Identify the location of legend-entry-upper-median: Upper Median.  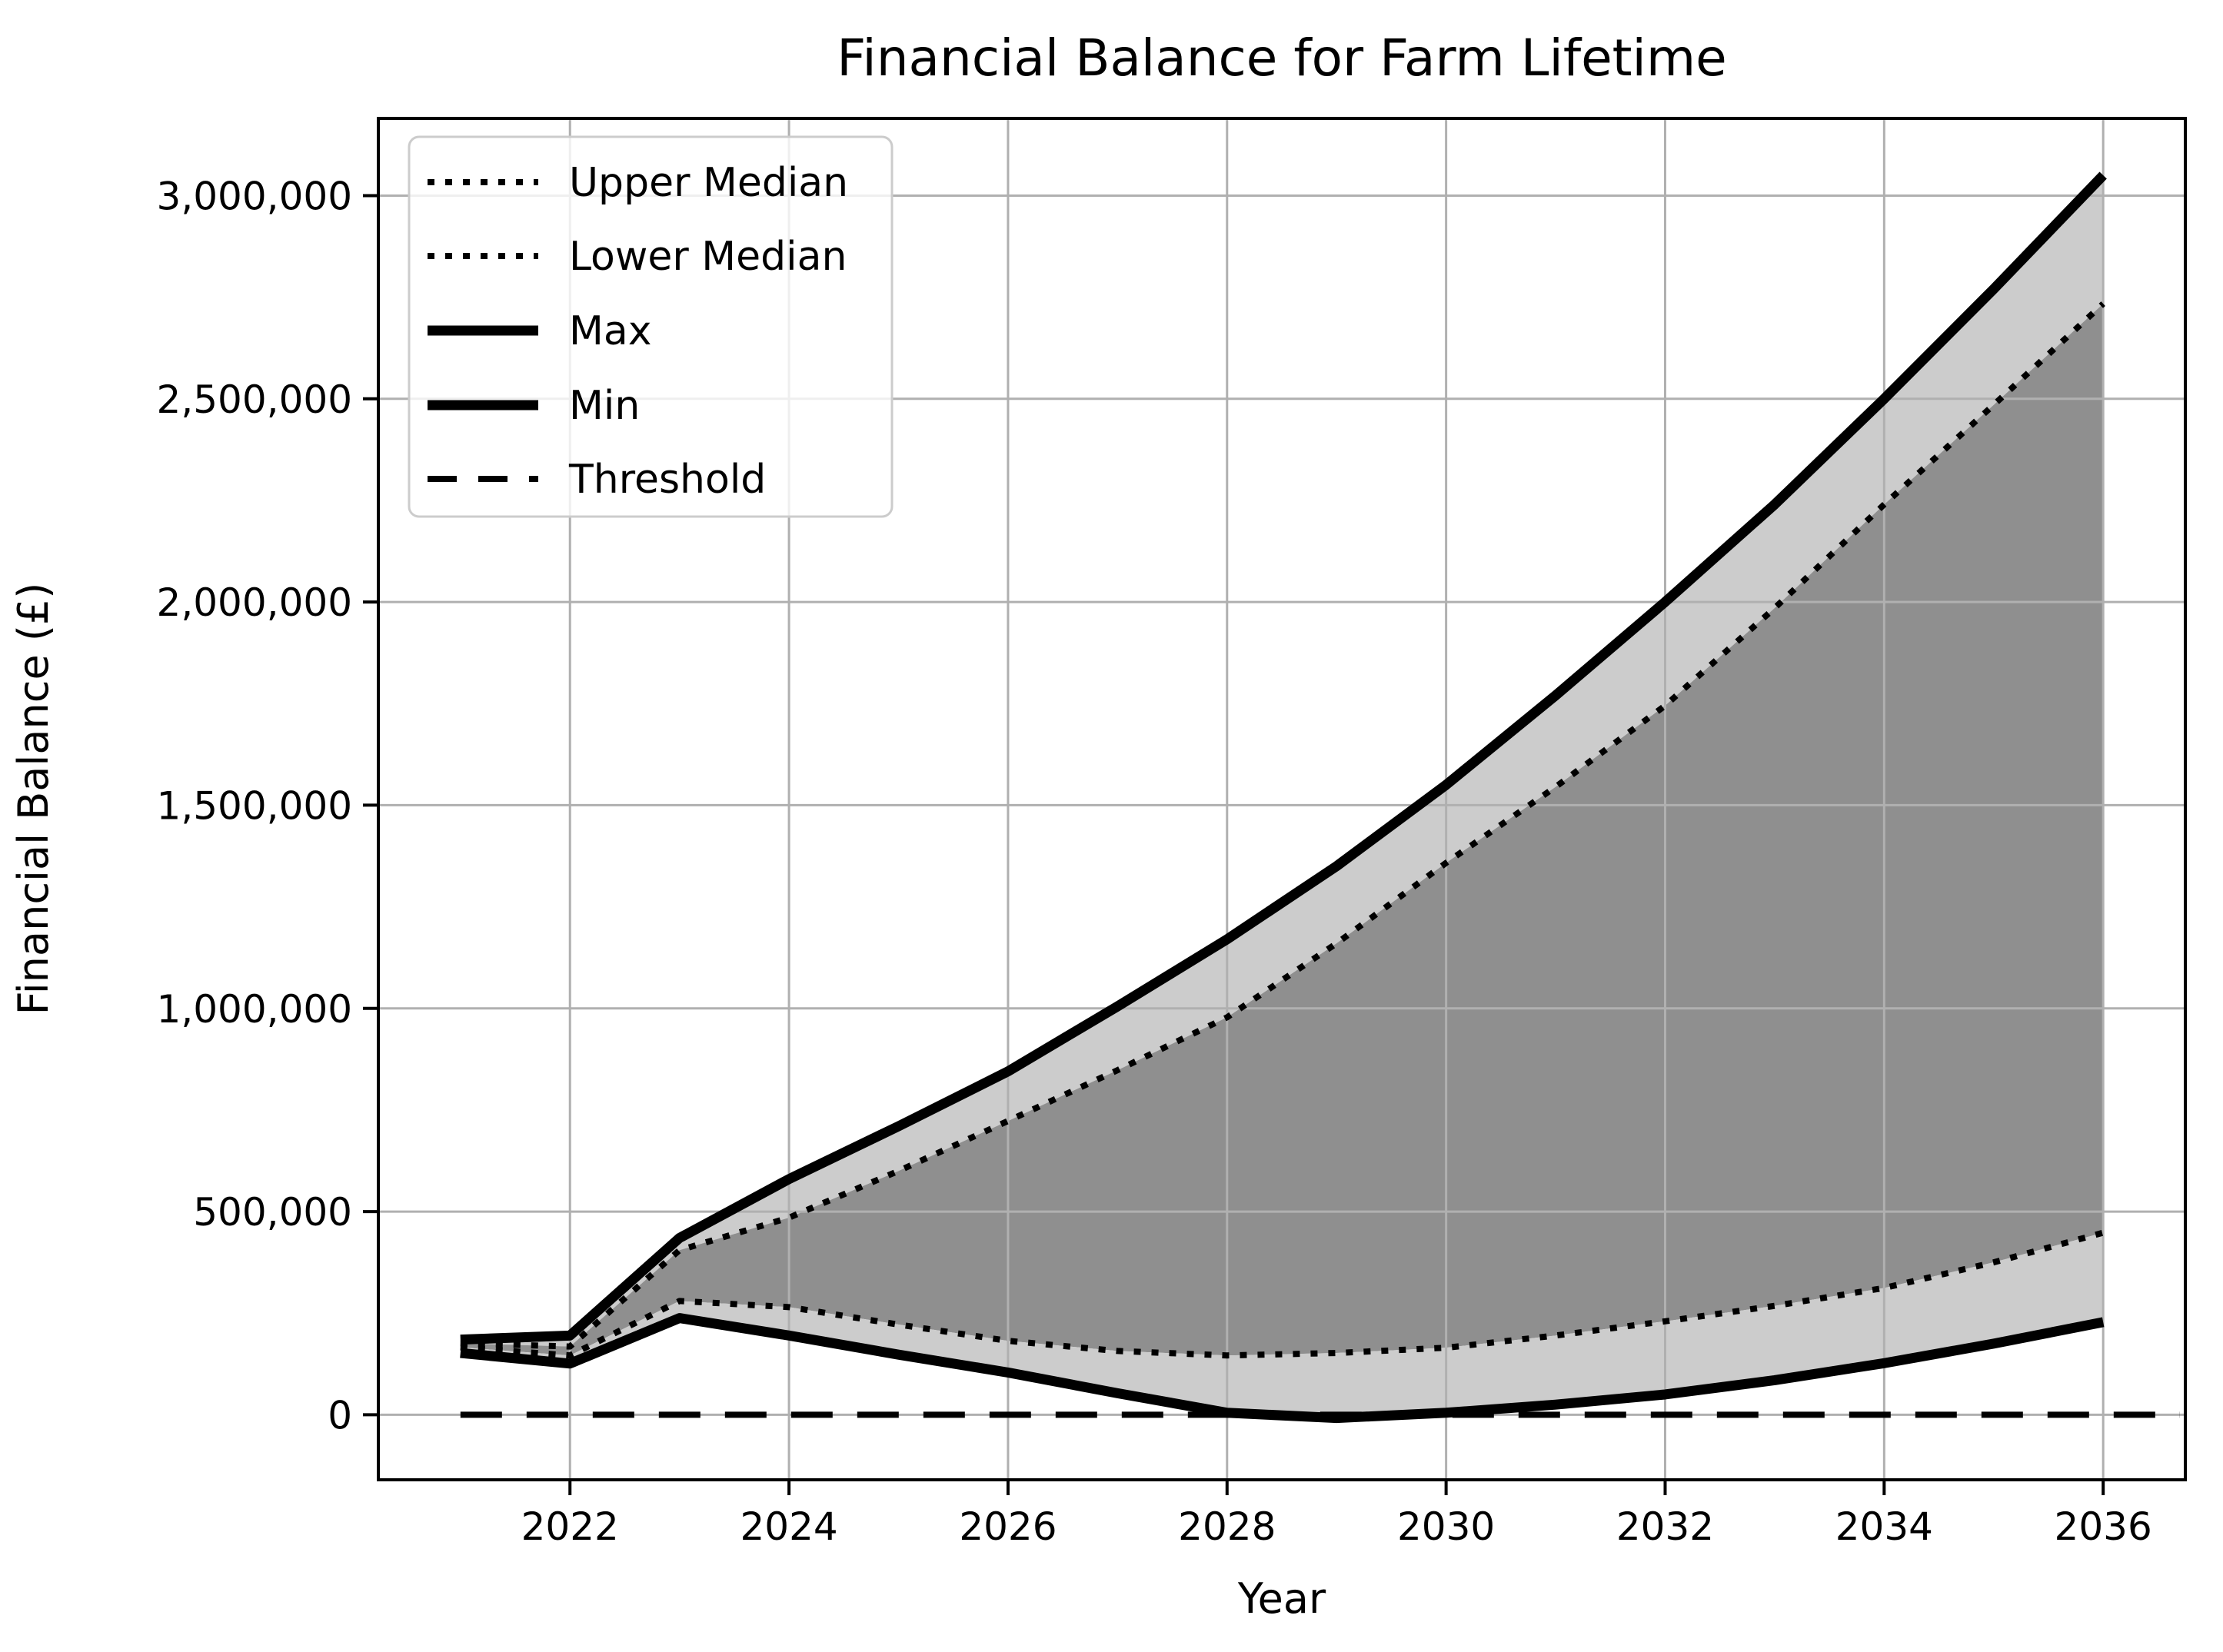
(708, 183).